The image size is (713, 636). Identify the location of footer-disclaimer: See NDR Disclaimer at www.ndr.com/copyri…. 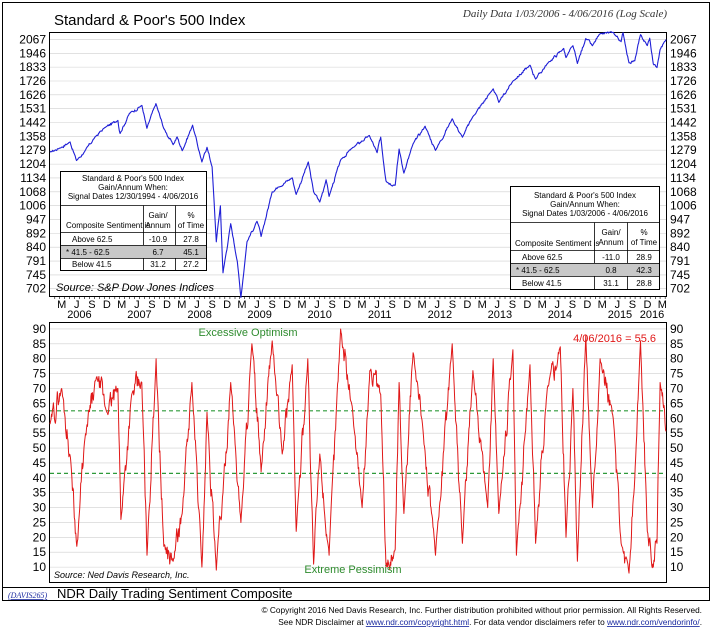
(490, 622).